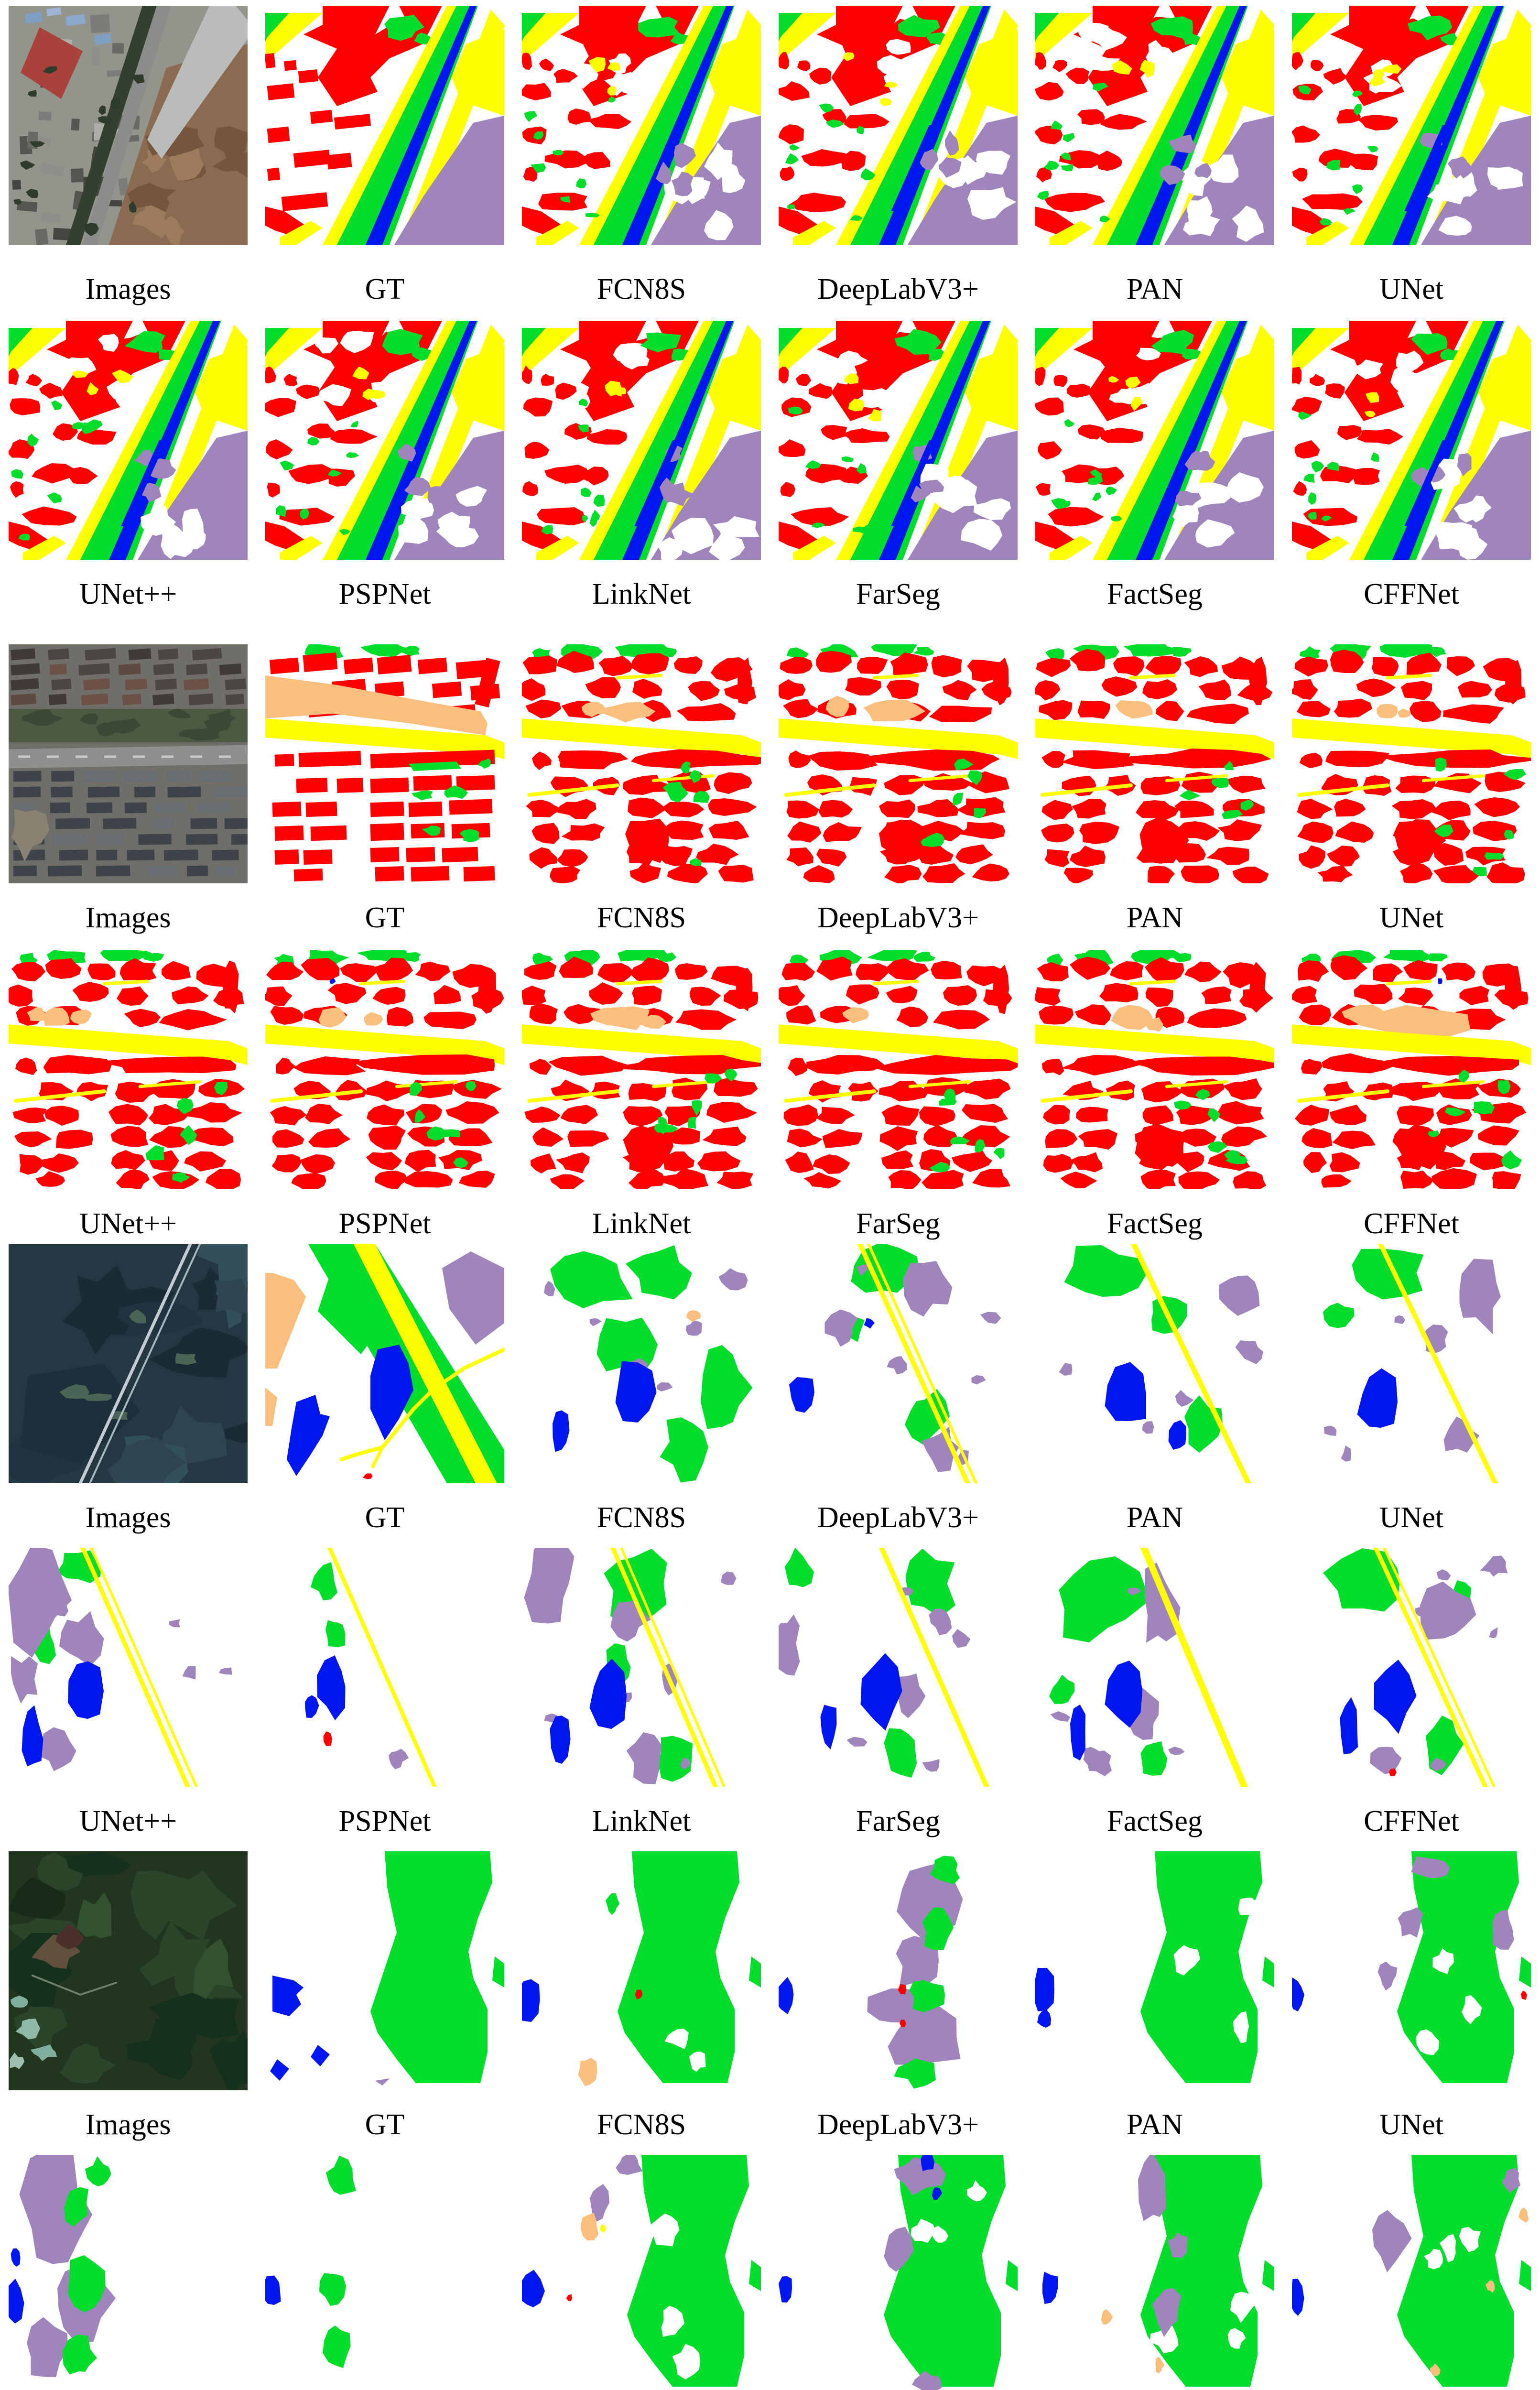  Describe the element at coordinates (898, 125) in the screenshot. I see `segmentation-tile-scene1-deeplabv3` at that location.